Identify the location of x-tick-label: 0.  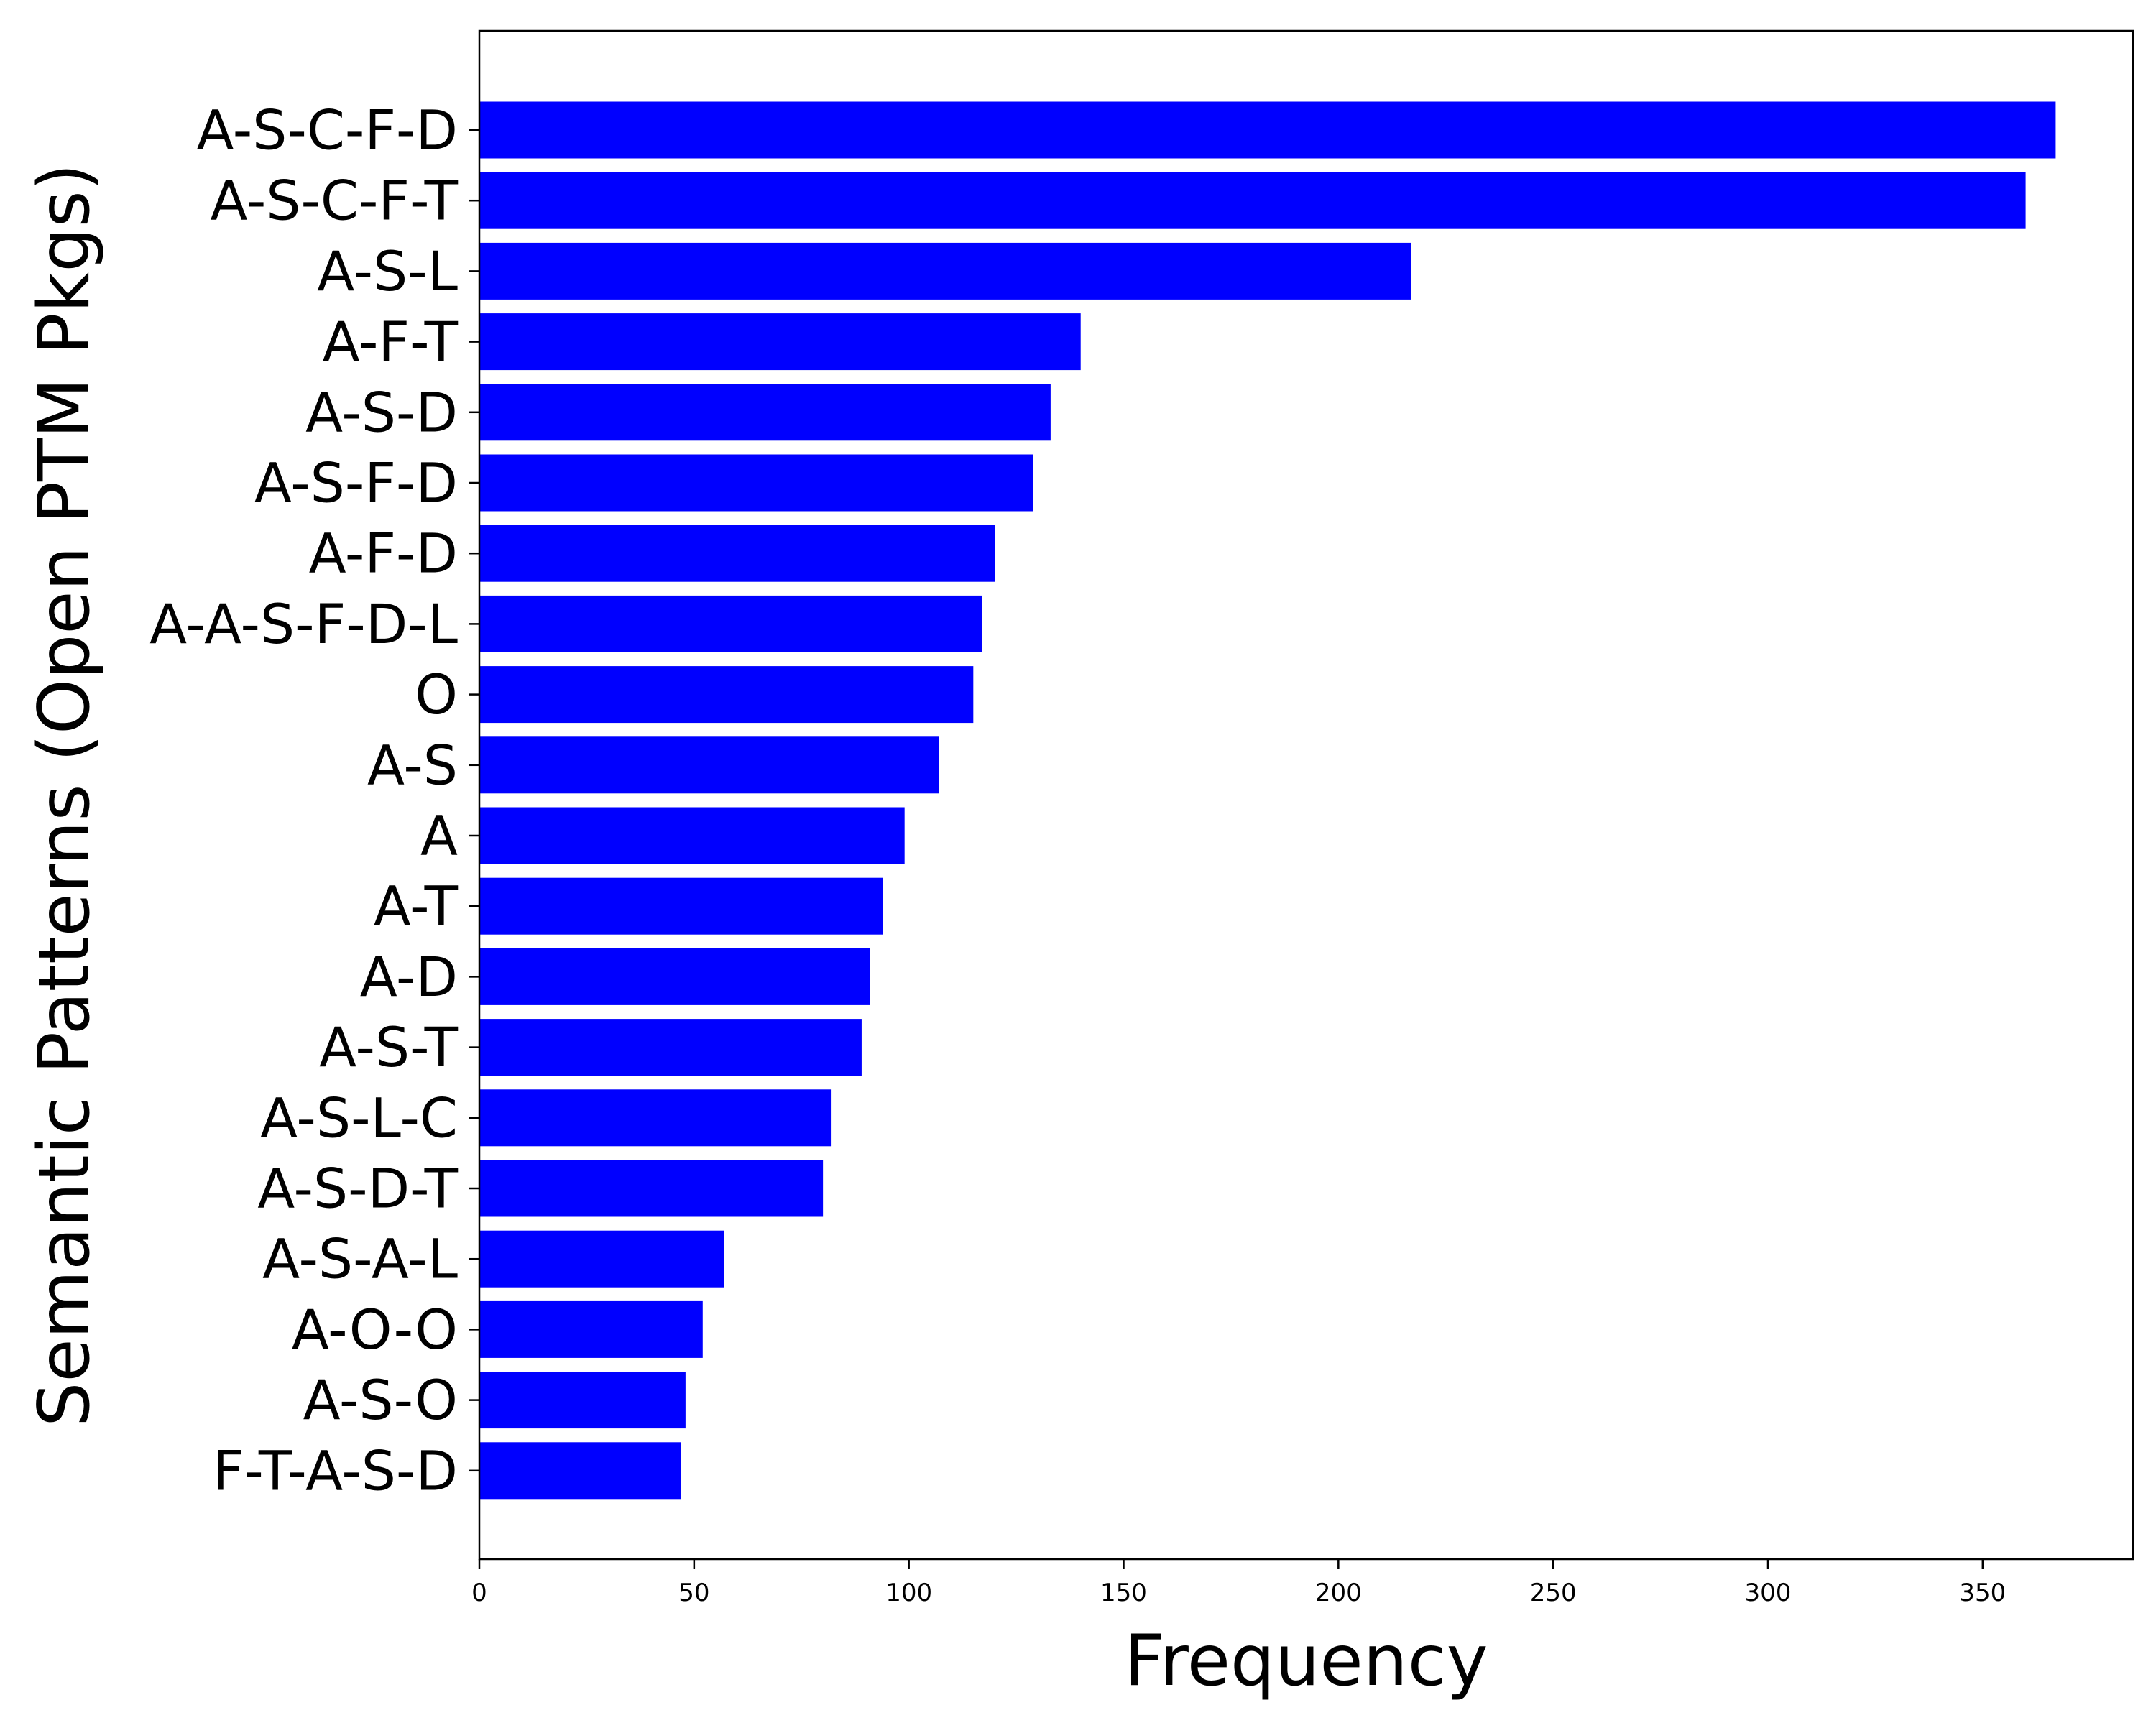
(479, 1593).